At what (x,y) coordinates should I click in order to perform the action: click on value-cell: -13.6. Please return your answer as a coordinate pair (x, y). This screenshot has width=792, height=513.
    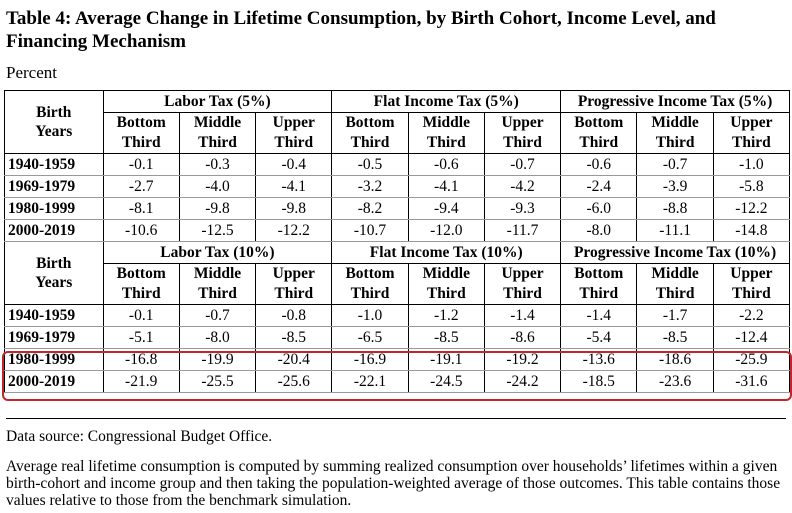
    Looking at the image, I should click on (599, 359).